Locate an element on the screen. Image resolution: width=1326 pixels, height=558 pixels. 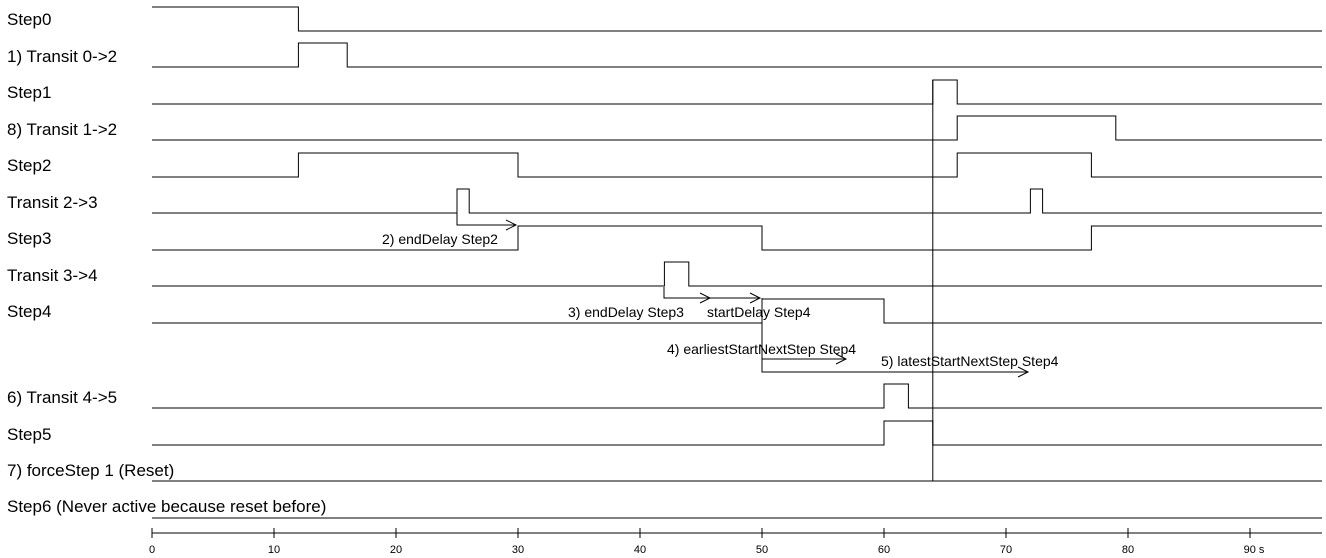
row-label-step5: Step5 is located at coordinates (29, 434).